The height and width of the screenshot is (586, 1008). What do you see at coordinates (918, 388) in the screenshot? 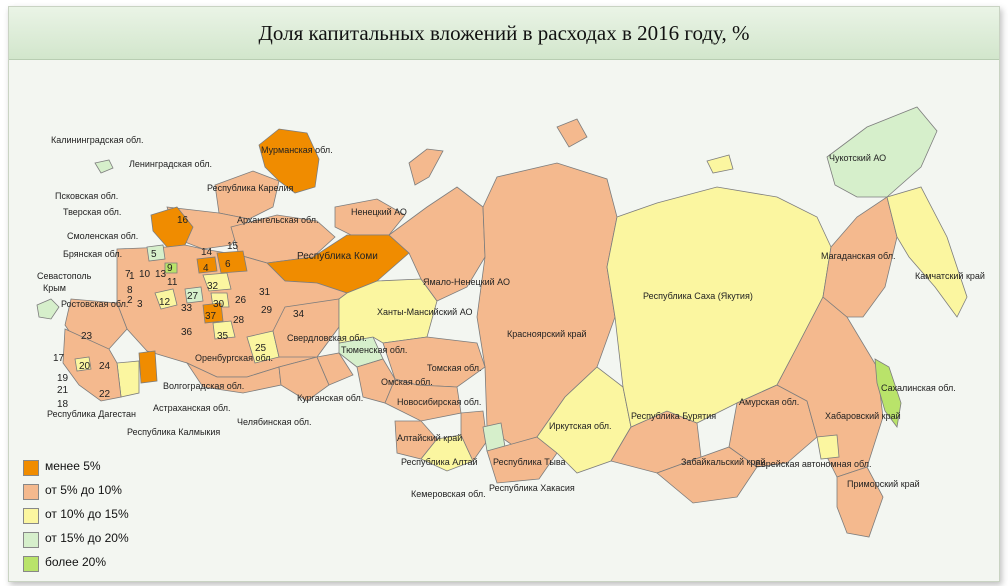
I see `label-sakhalin: Сахалинская обл.` at bounding box center [918, 388].